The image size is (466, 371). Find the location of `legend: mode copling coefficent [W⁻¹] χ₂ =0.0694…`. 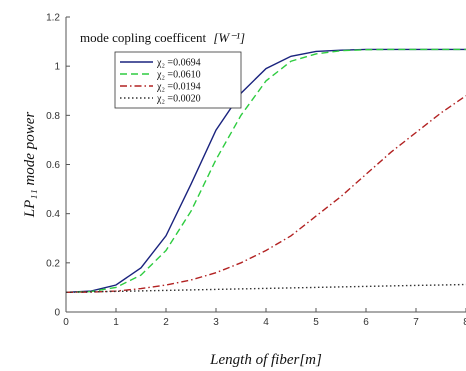

legend: mode copling coefficent [W⁻¹] χ₂ =0.0694… is located at coordinates (162, 69).